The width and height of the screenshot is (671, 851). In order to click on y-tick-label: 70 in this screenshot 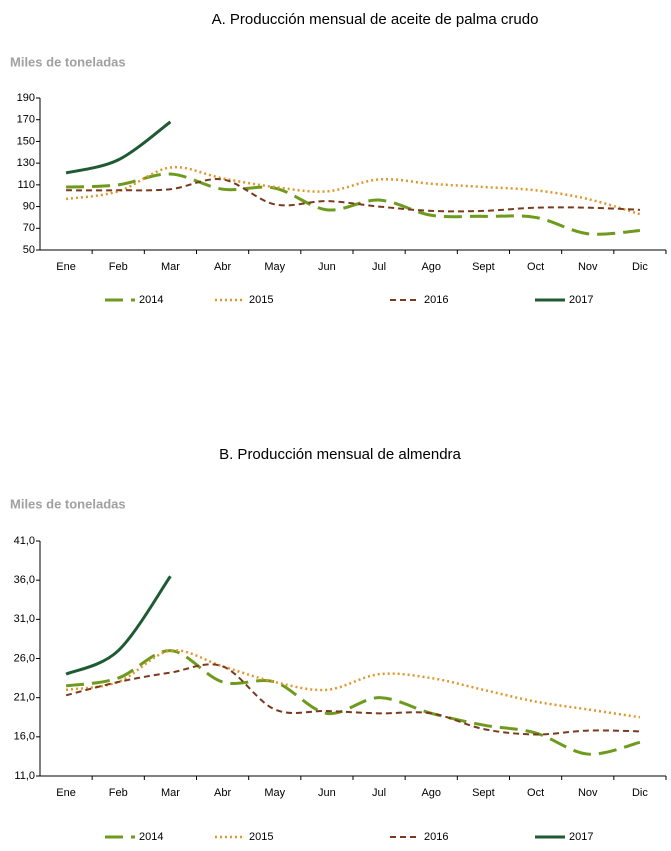, I will do `click(29, 228)`.